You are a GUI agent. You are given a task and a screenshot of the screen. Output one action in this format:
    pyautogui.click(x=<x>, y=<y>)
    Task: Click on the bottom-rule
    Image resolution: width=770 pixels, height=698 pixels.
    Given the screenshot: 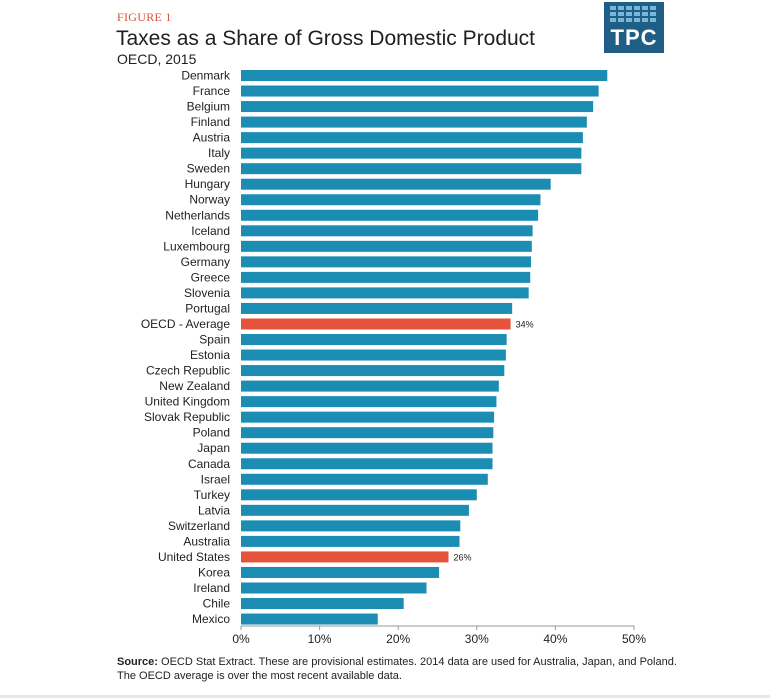 What is the action you would take?
    pyautogui.click(x=385, y=696)
    